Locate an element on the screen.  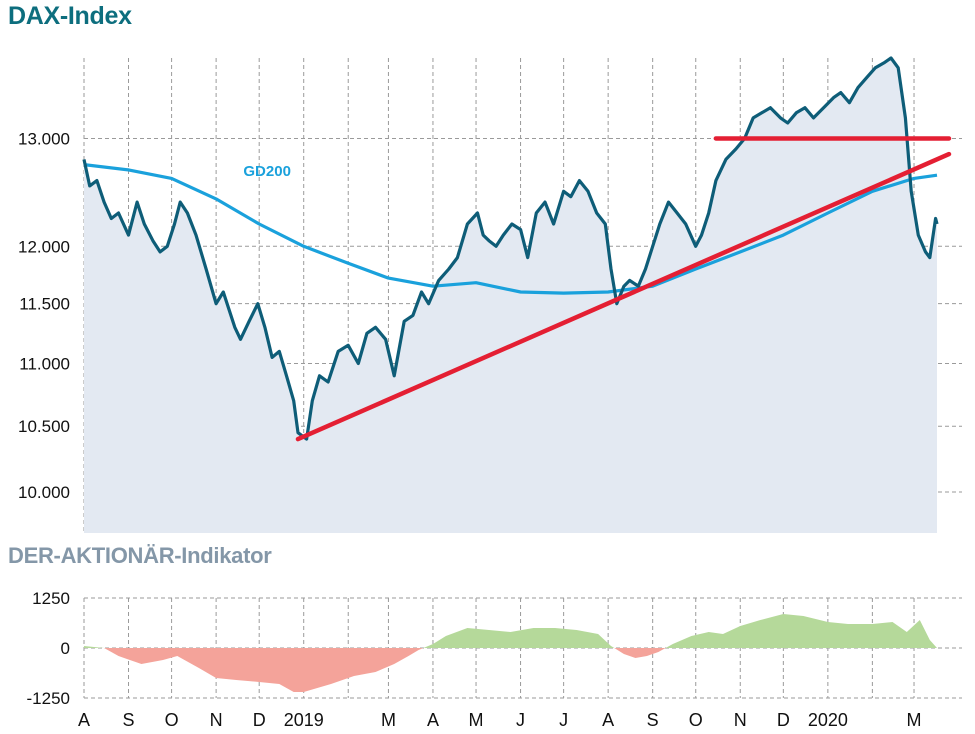
indicator-negative-area is located at coordinates (510, 670).